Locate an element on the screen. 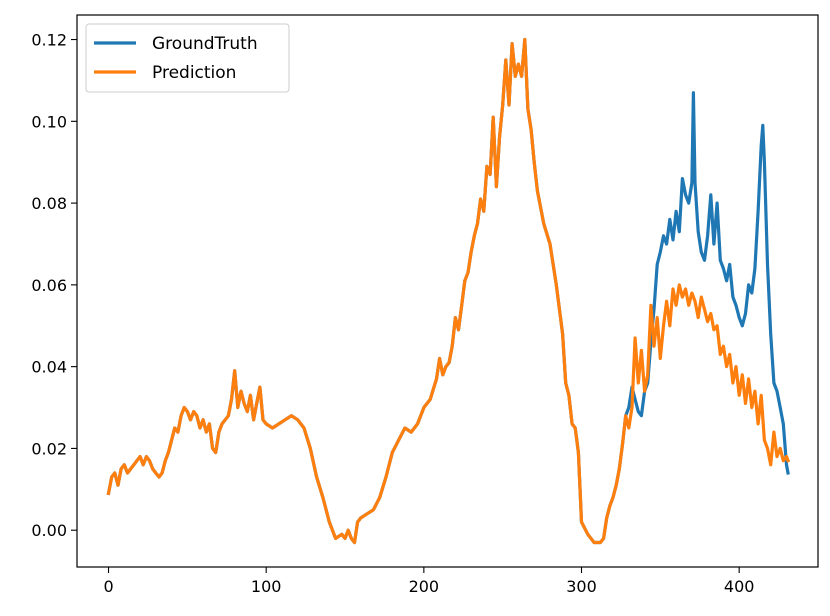  y-tick-label: 0.02 is located at coordinates (49, 448).